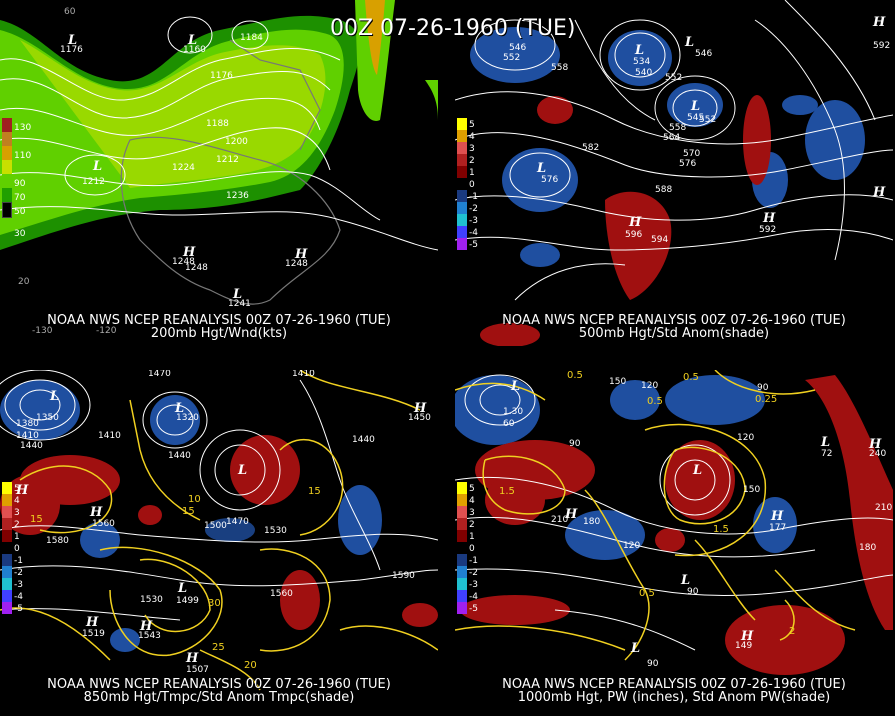 This screenshot has width=895, height=716. Describe the element at coordinates (188, 511) in the screenshot. I see `temp-15b: 15` at that location.